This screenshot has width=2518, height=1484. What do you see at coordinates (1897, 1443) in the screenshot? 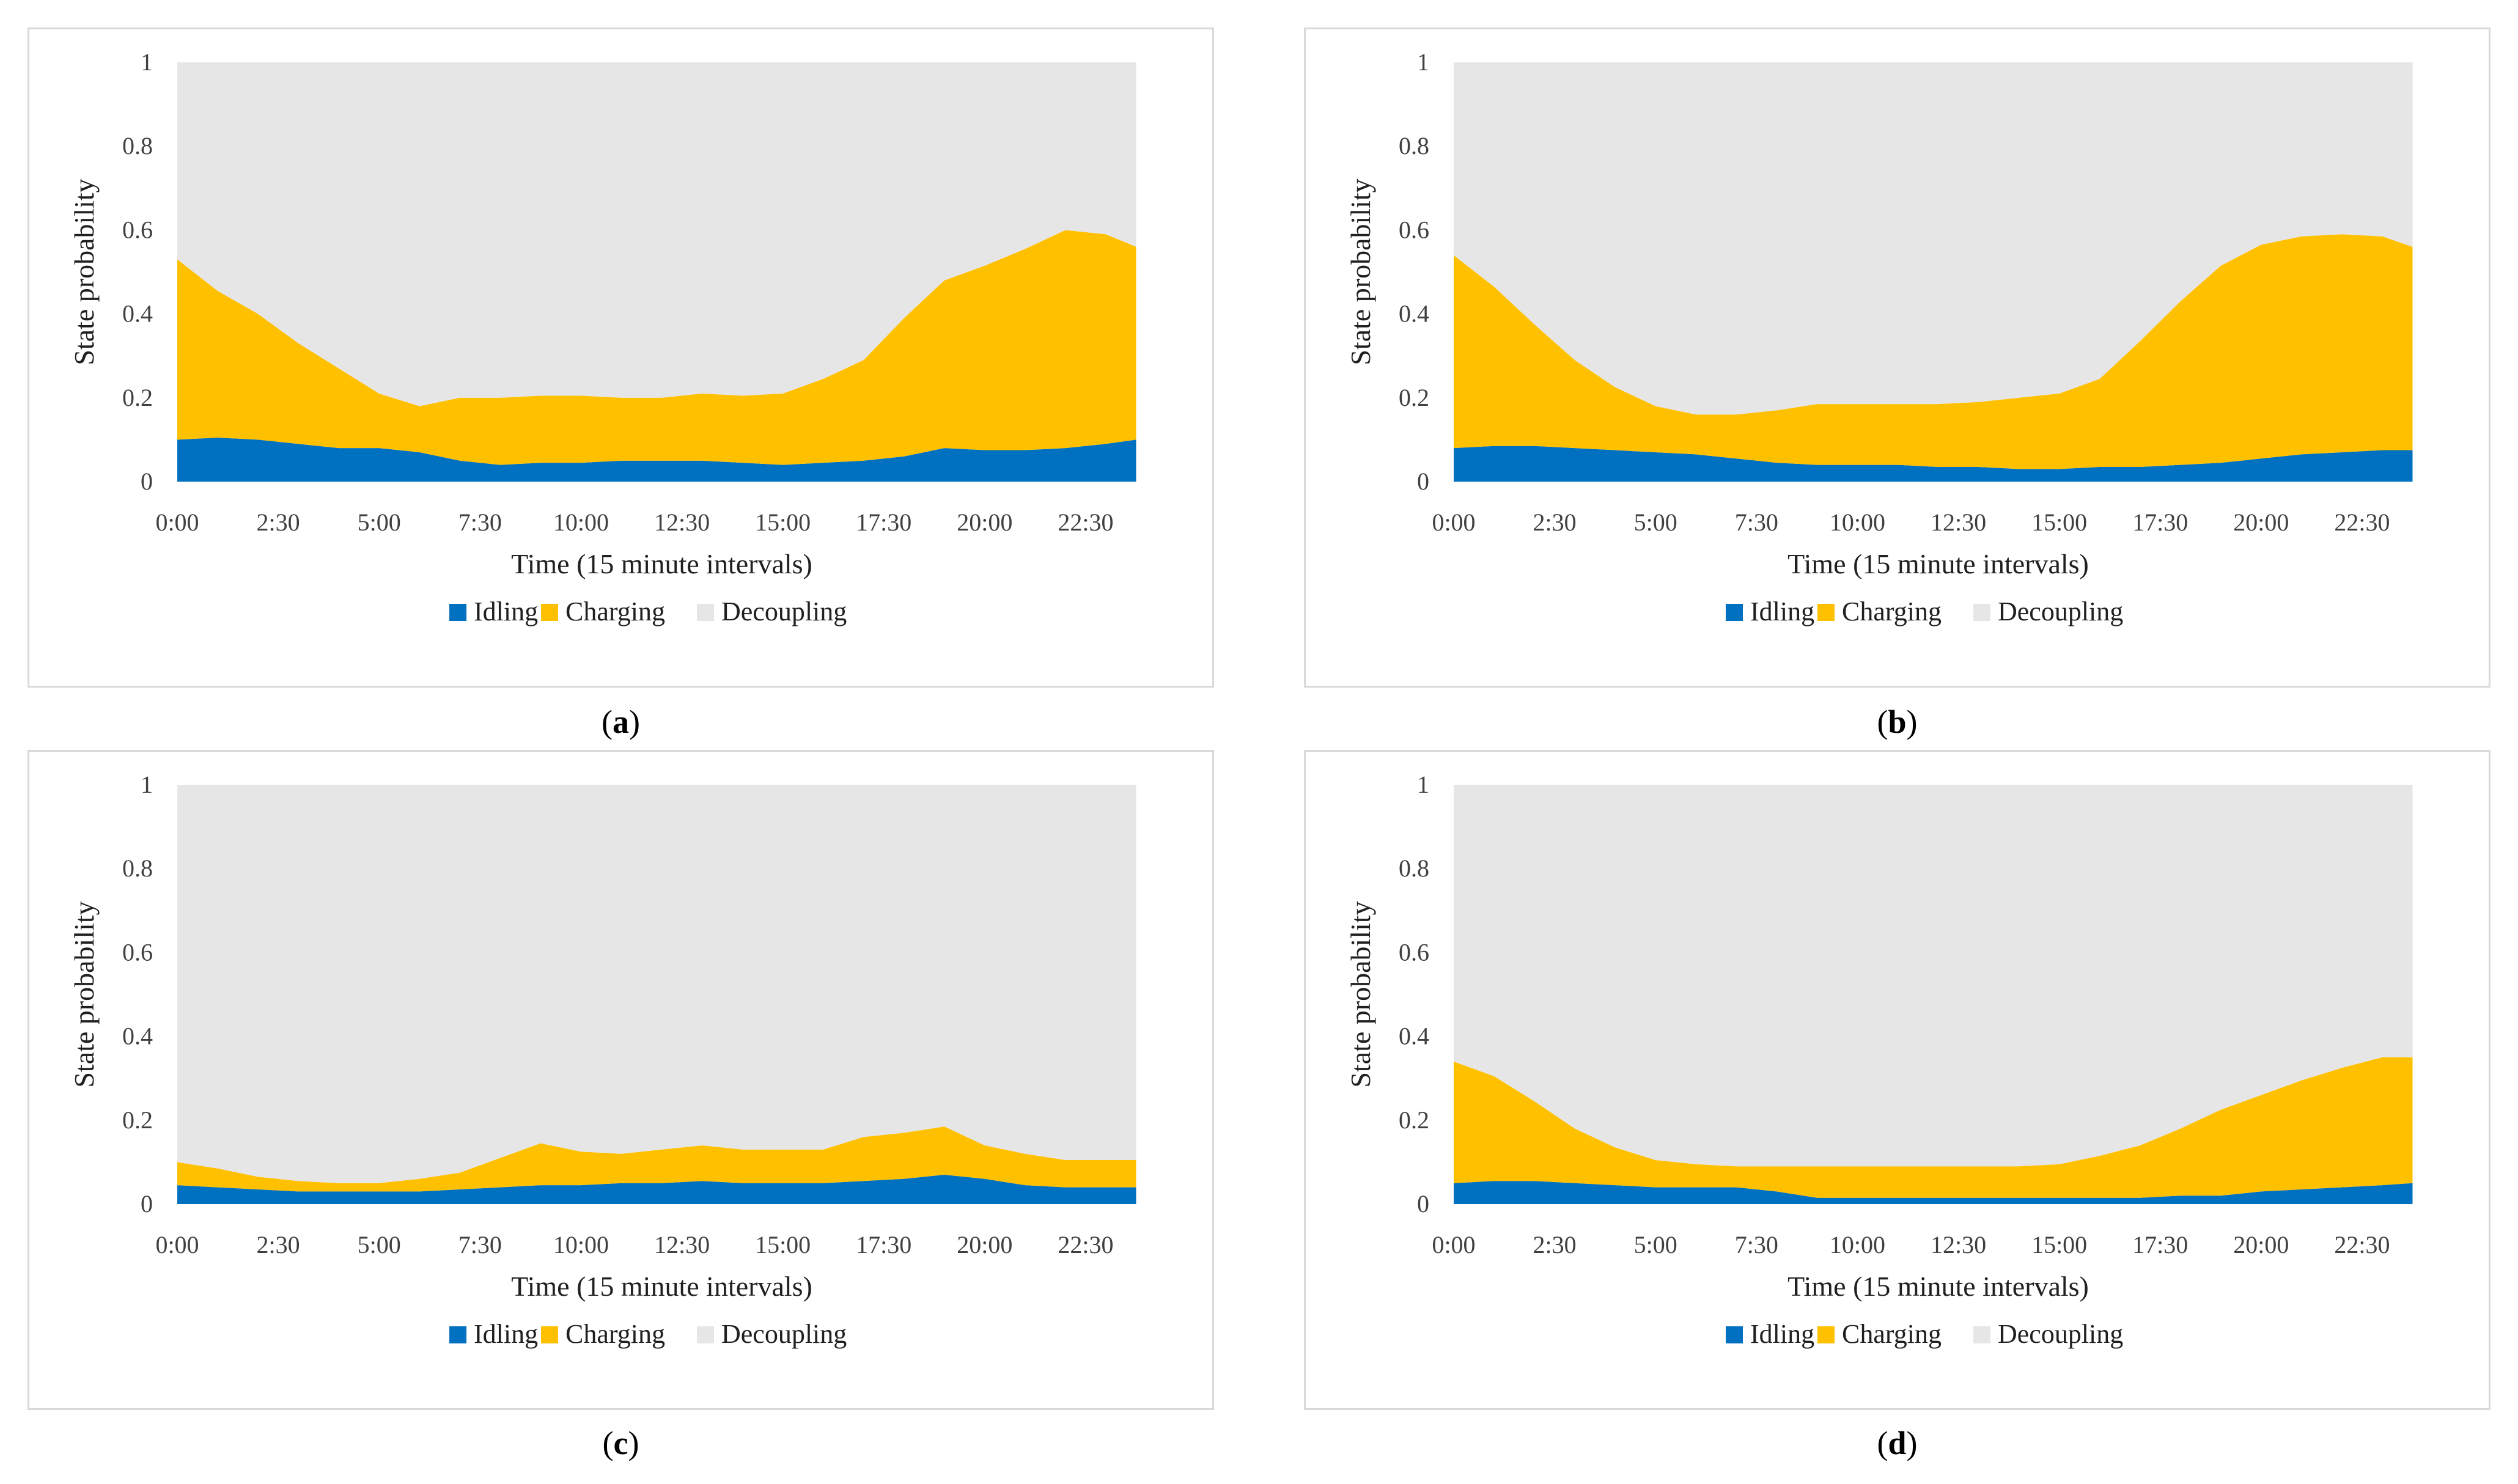
I see `caption-d: (d)` at bounding box center [1897, 1443].